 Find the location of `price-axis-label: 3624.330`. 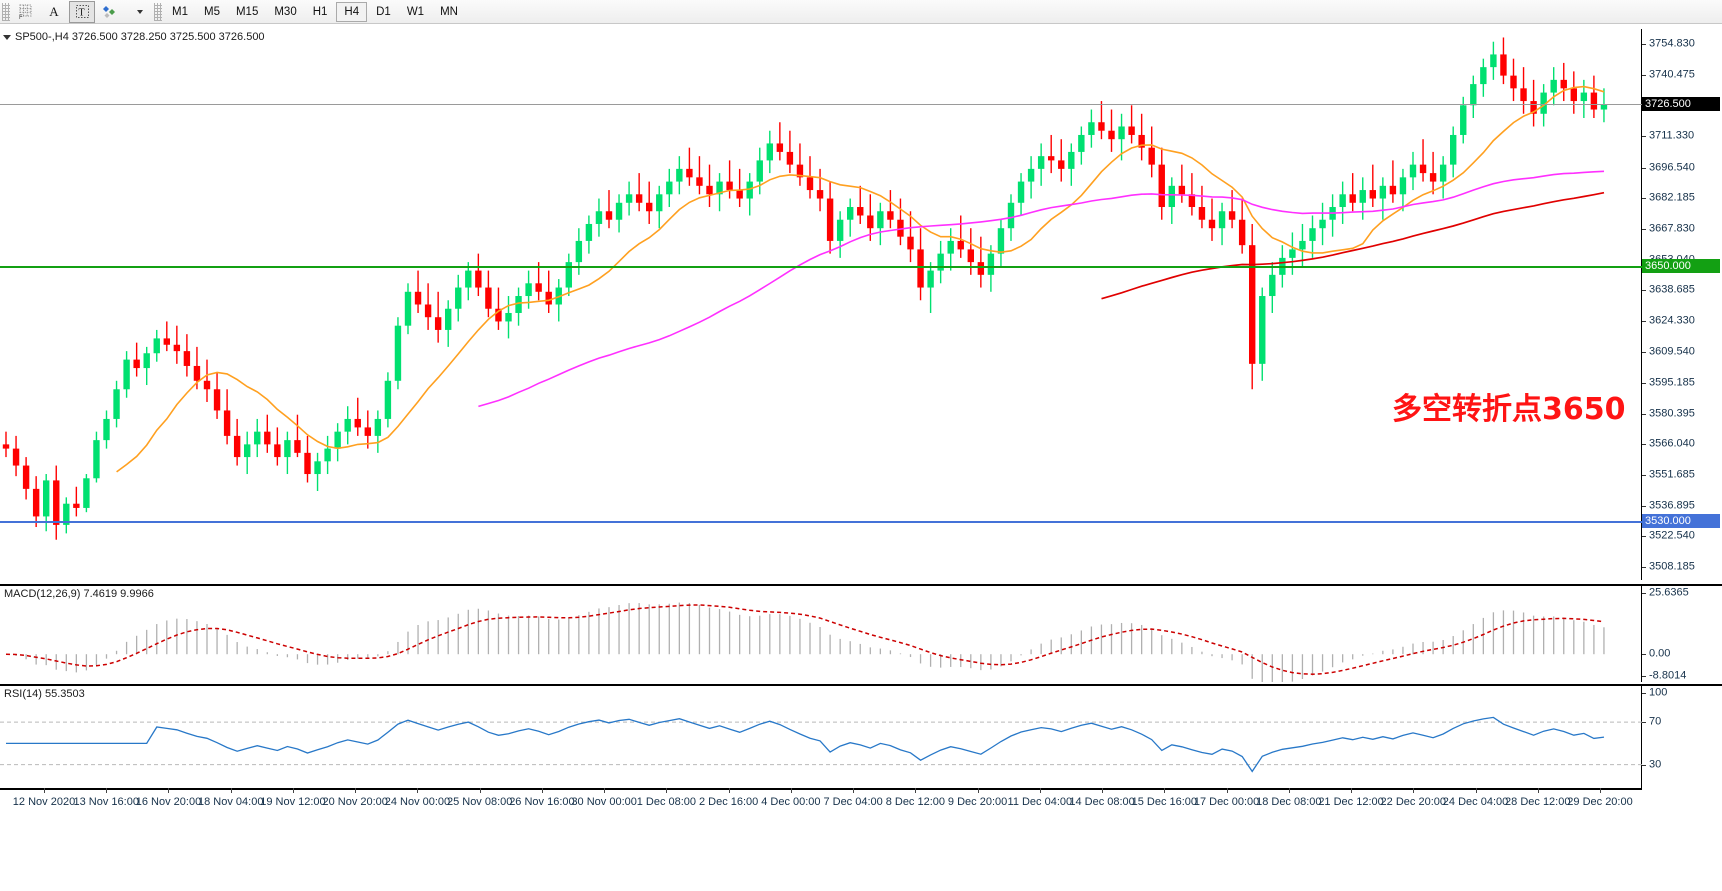

price-axis-label: 3624.330 is located at coordinates (1672, 320).